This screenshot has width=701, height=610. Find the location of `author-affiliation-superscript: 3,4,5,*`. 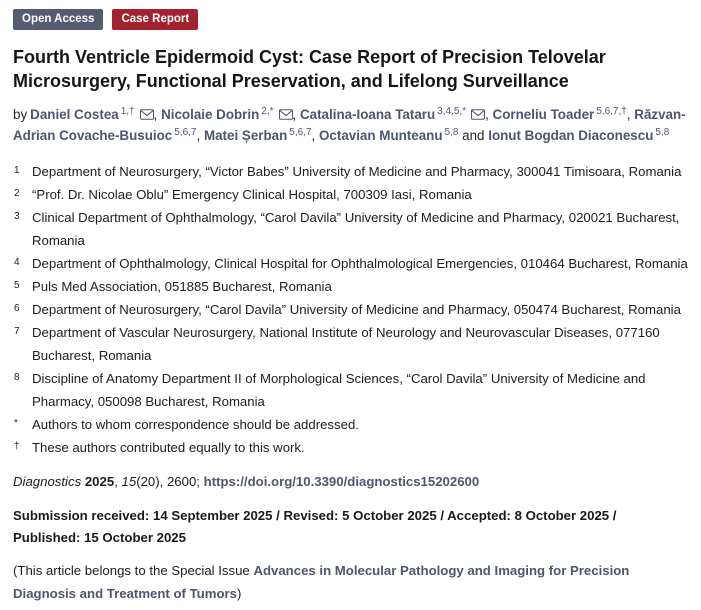

author-affiliation-superscript: 3,4,5,* is located at coordinates (452, 111).